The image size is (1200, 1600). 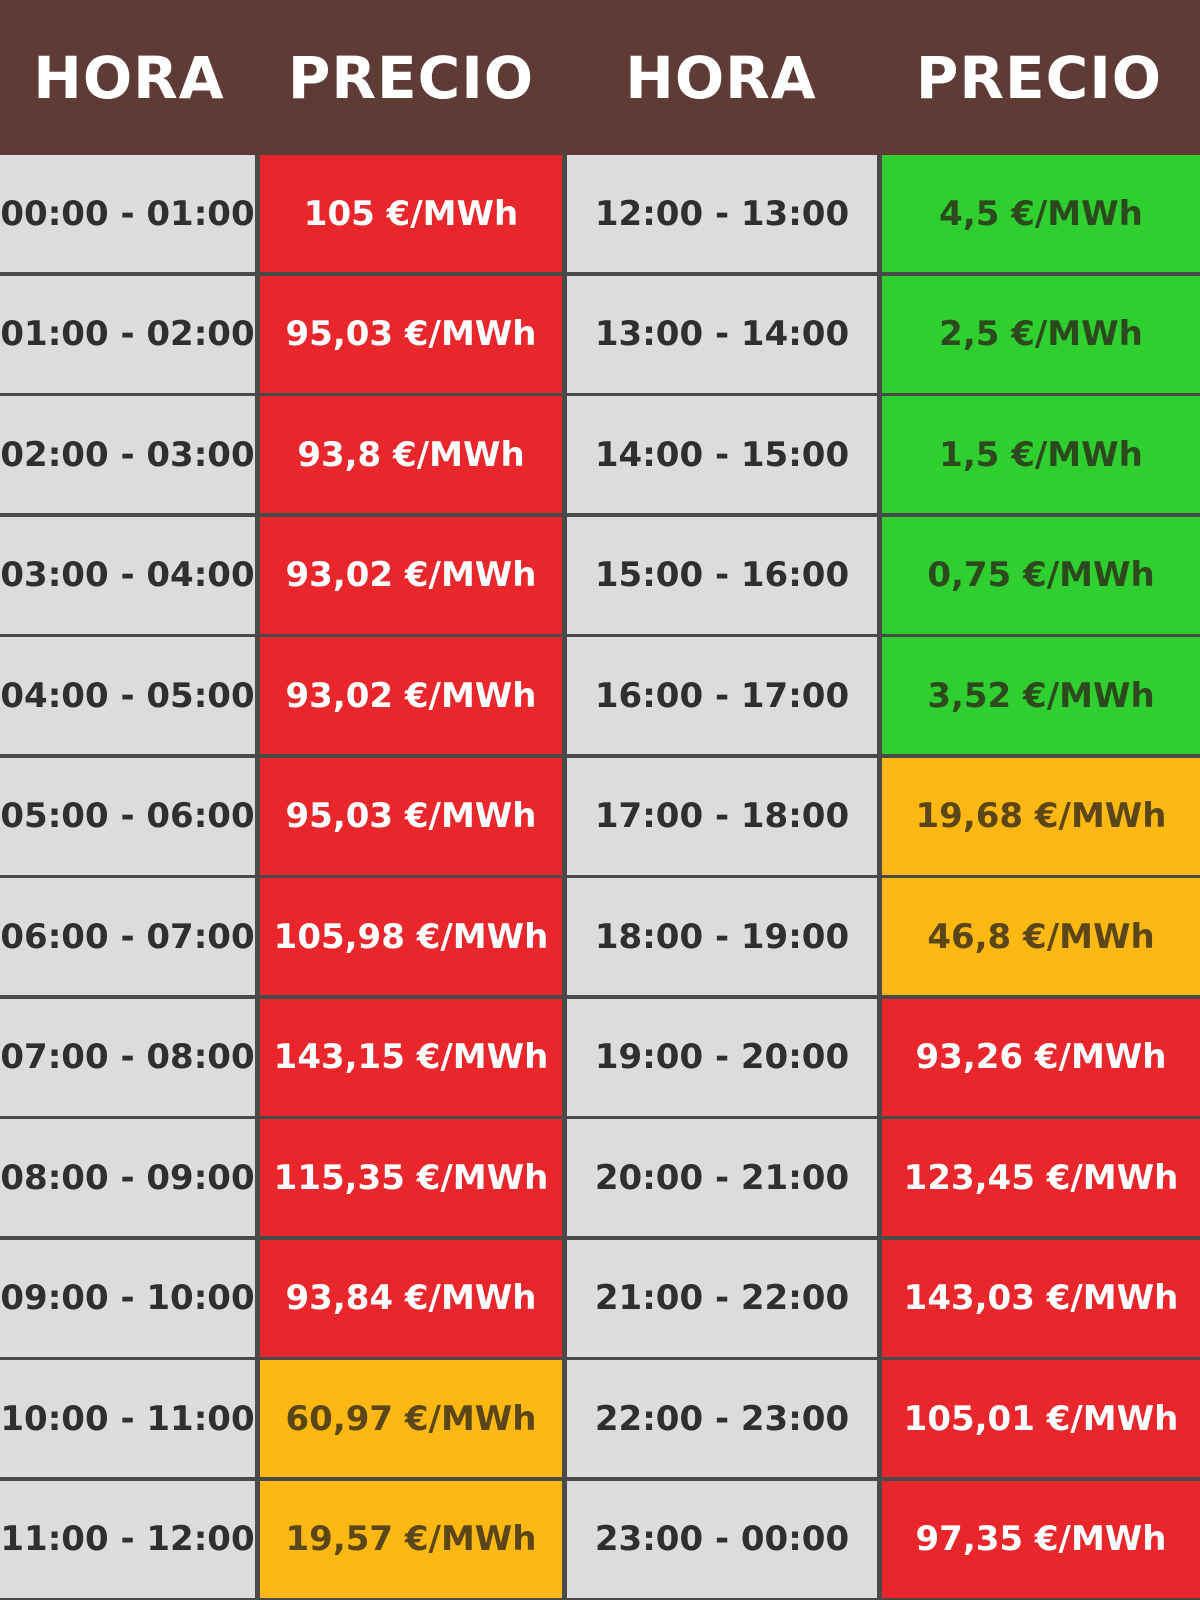 What do you see at coordinates (1041, 695) in the screenshot?
I see `price-cell-right: 3,52 €/MWh` at bounding box center [1041, 695].